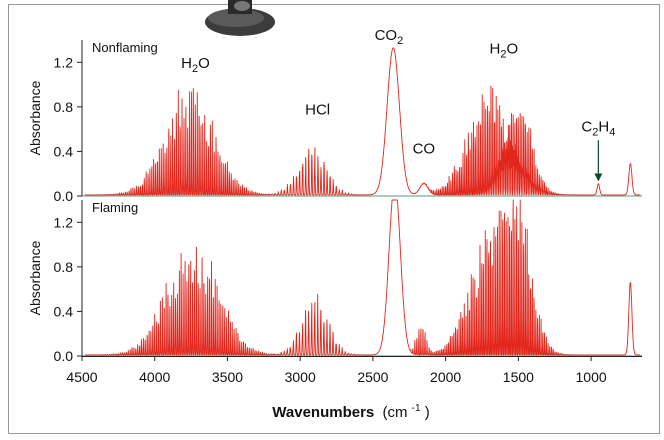 The image size is (664, 440). I want to click on panel-title: Flaming, so click(115, 207).